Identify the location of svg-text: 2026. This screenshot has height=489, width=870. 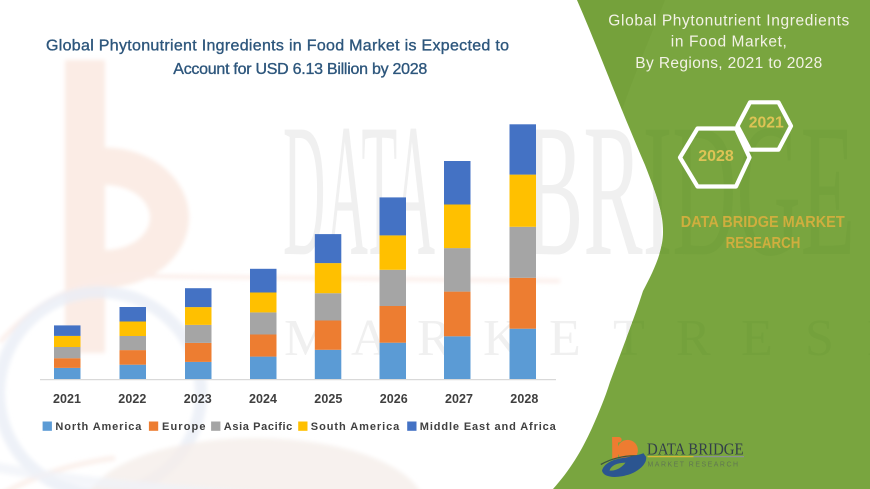
(394, 399).